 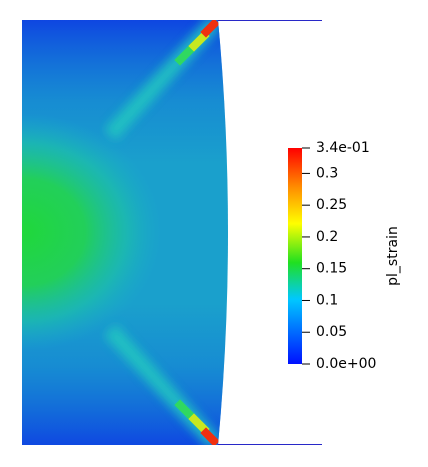 What do you see at coordinates (327, 173) in the screenshot?
I see `tick-label: 0.3` at bounding box center [327, 173].